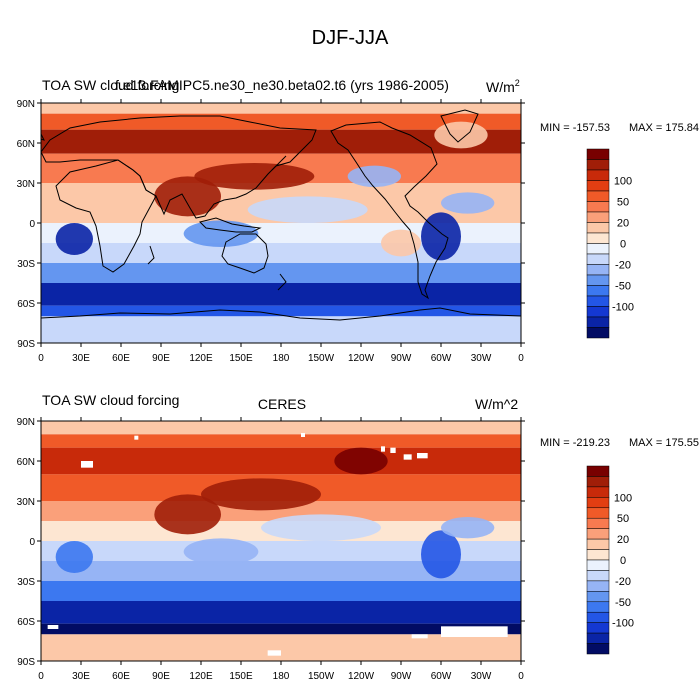 The height and width of the screenshot is (700, 700). Describe the element at coordinates (496, 404) in the screenshot. I see `ceres-panel-units: W/m^2` at that location.